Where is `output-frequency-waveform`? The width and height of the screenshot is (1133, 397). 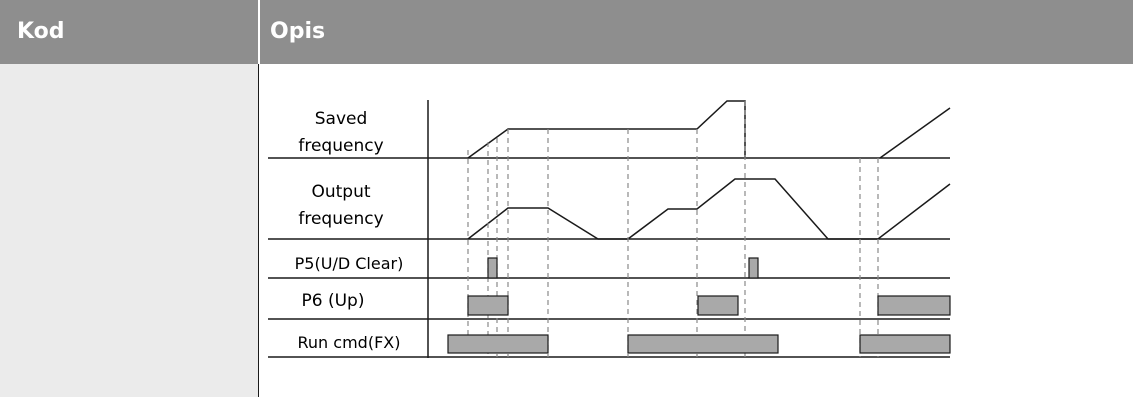 output-frequency-waveform is located at coordinates (709, 209).